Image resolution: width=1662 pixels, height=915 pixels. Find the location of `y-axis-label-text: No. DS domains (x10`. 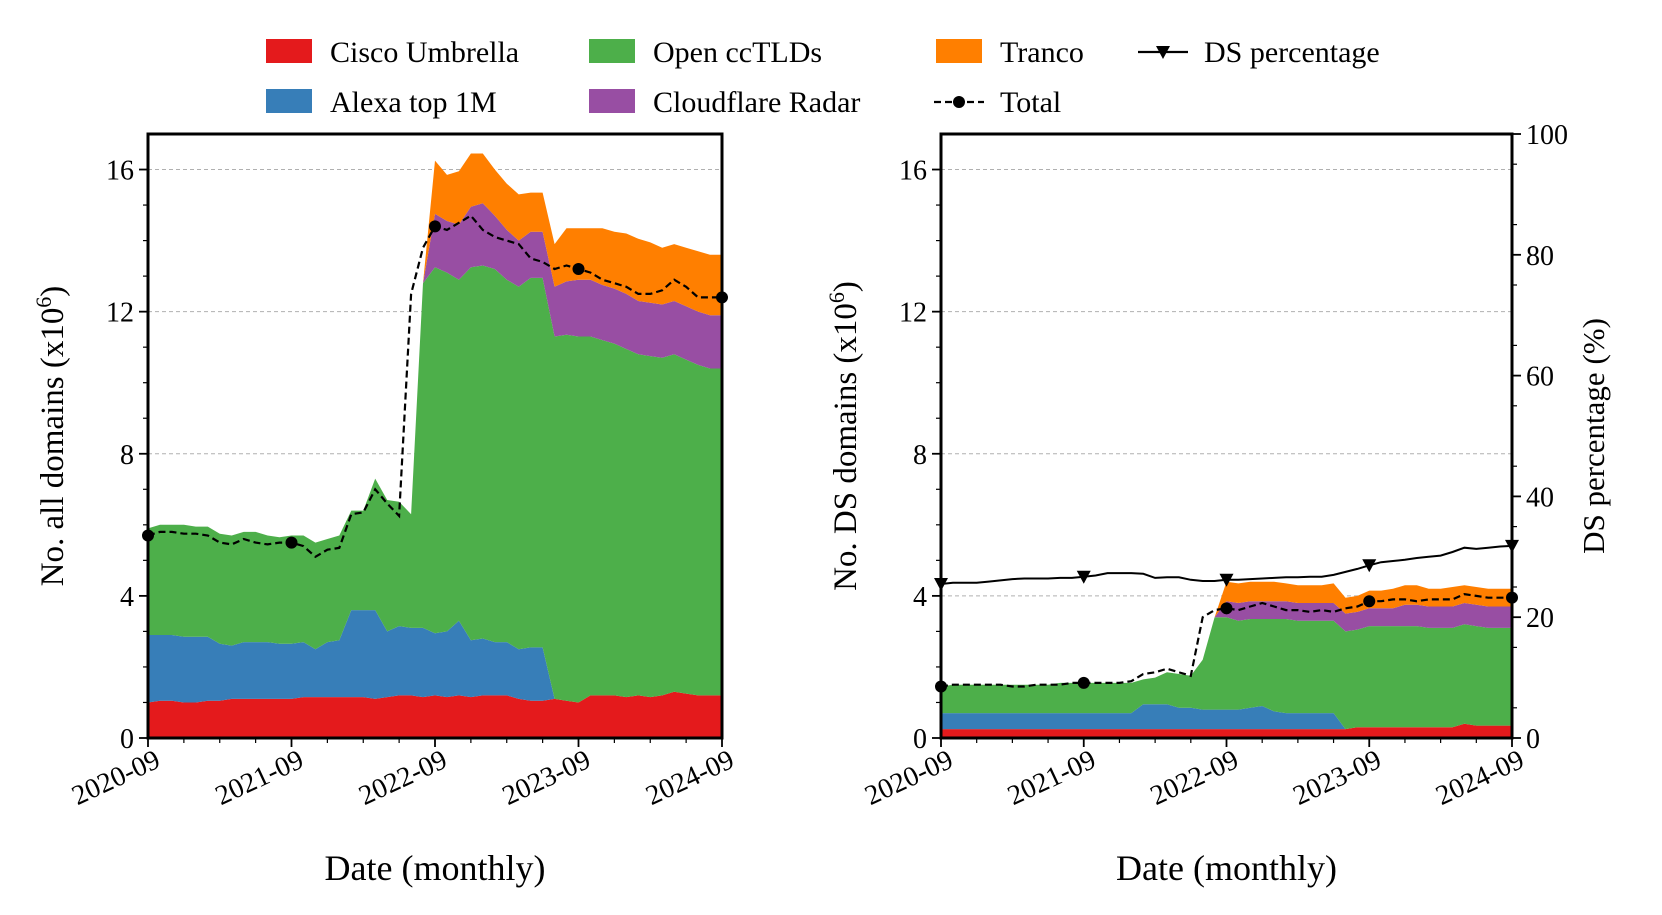

y-axis-label-text: No. DS domains (x10 is located at coordinates (846, 447).